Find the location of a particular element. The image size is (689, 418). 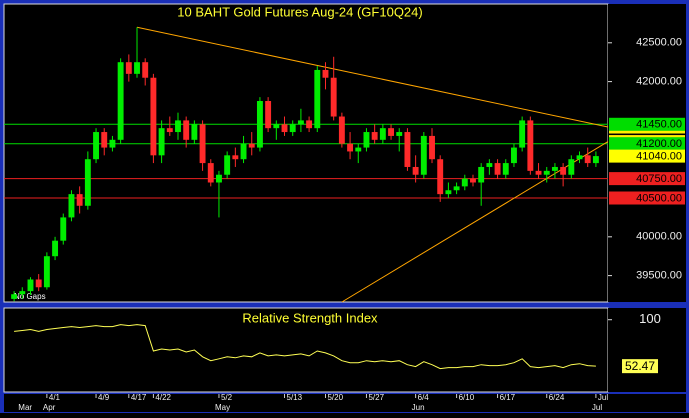

level-label: 41040.00 is located at coordinates (659, 157).